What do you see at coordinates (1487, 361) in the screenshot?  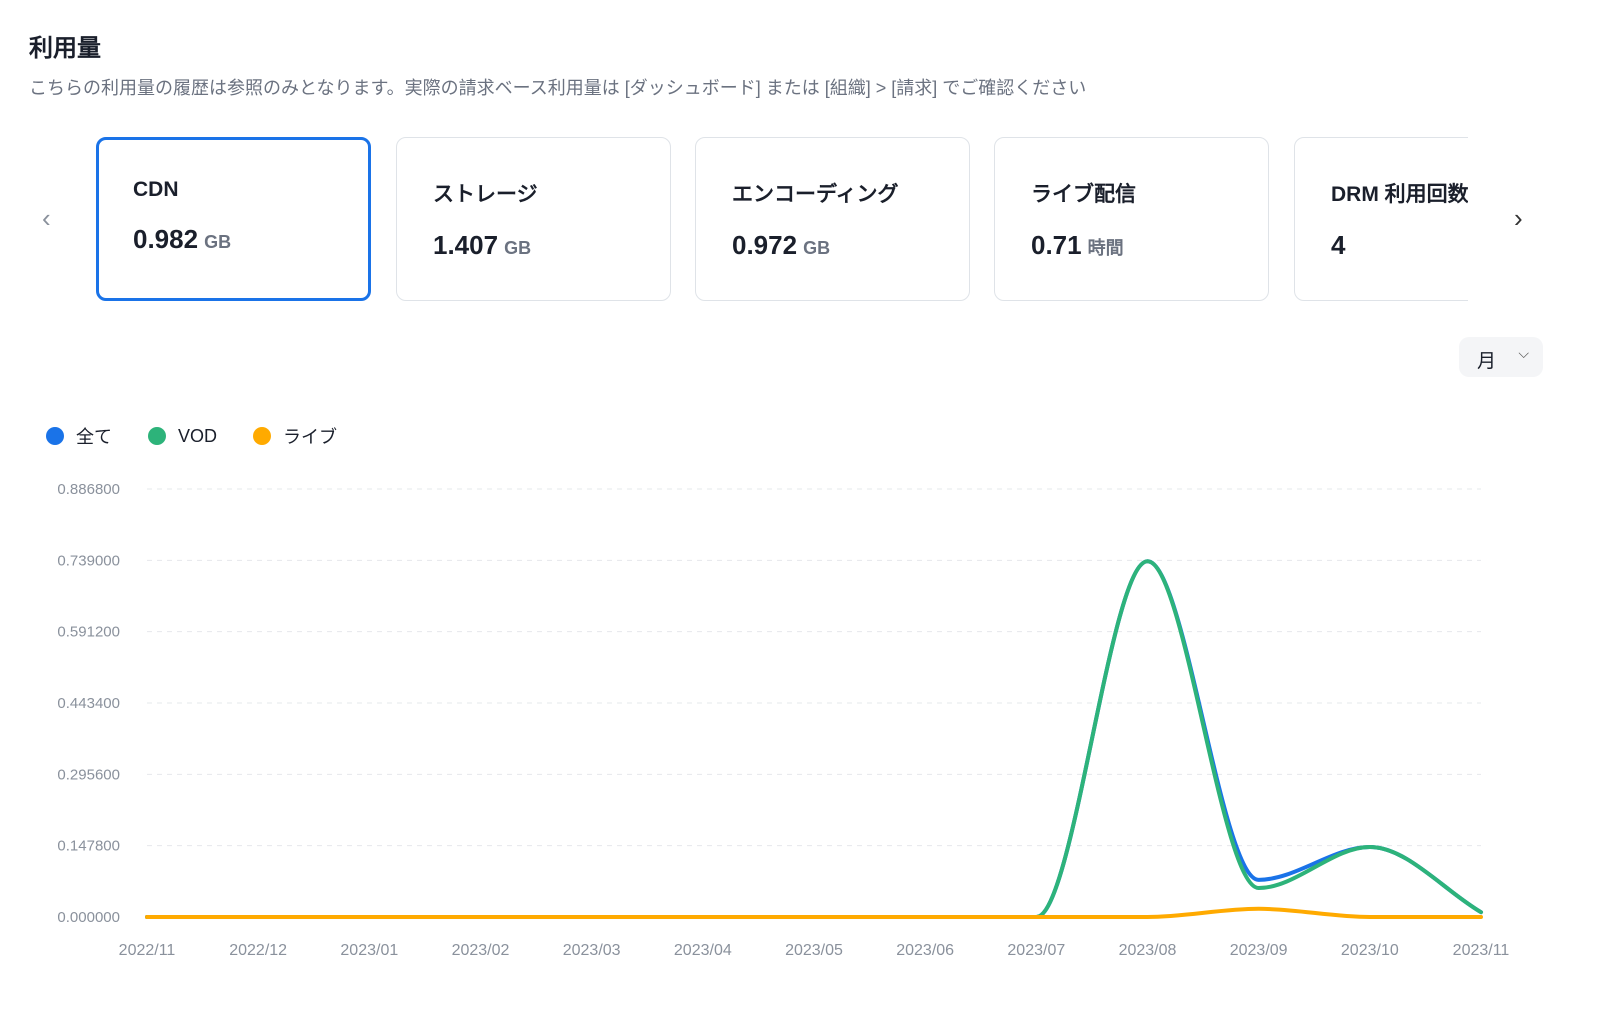 I see `period-select-value: 月` at bounding box center [1487, 361].